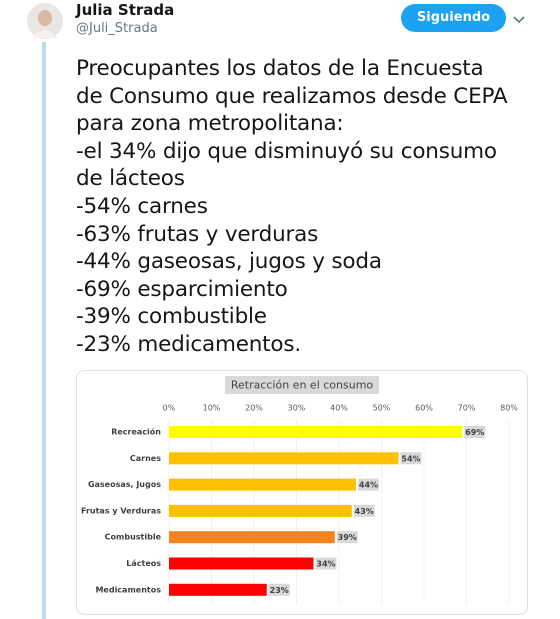  I want to click on value-label: 23%, so click(279, 590).